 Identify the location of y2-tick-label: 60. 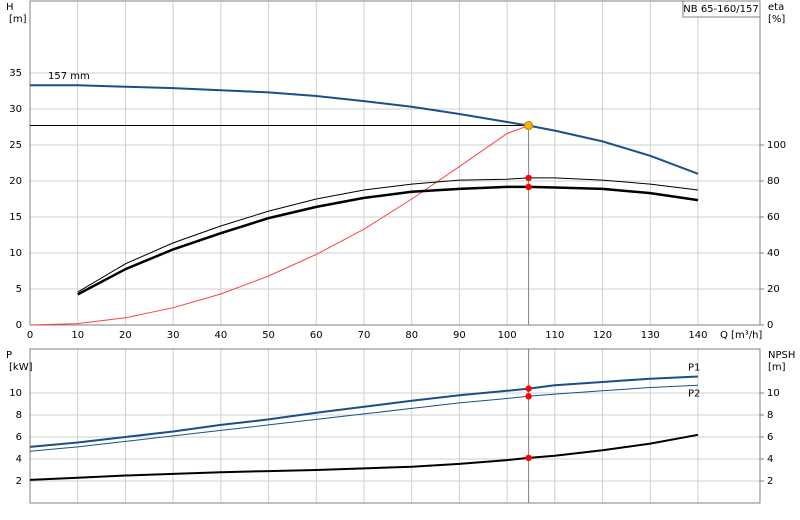
(773, 217).